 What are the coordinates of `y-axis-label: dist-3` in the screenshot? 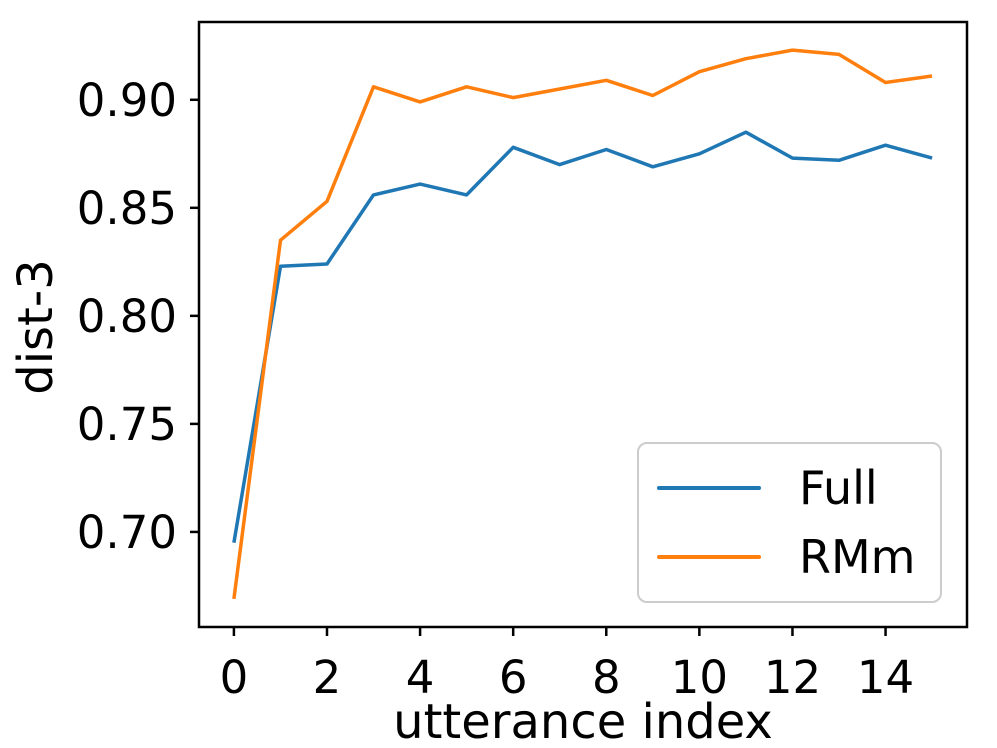 It's located at (36, 327).